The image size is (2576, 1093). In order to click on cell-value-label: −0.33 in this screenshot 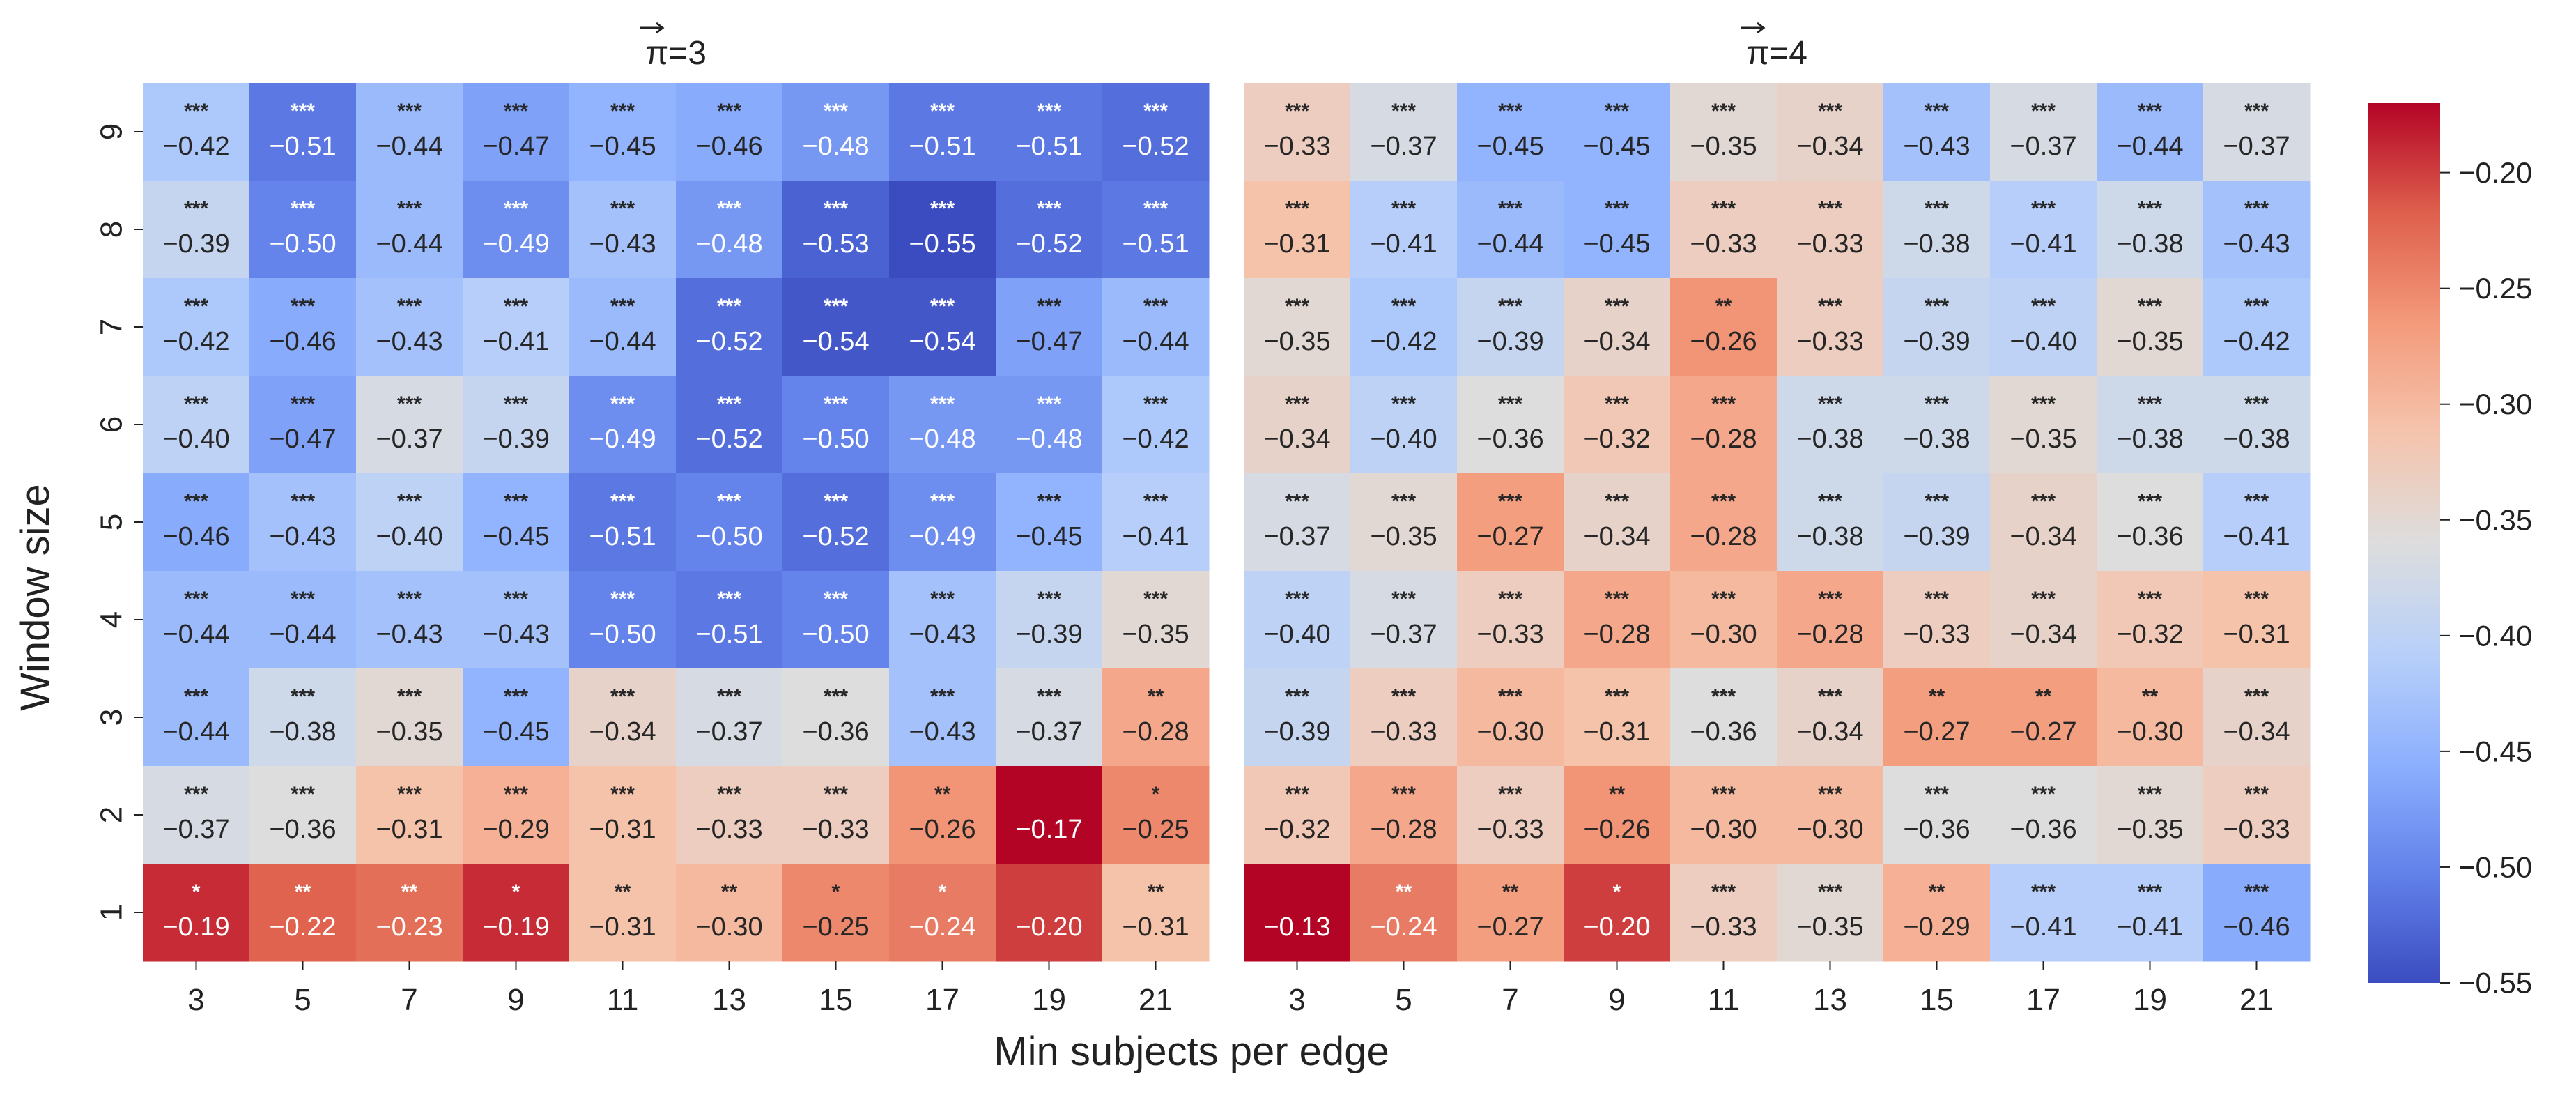, I will do `click(1723, 244)`.